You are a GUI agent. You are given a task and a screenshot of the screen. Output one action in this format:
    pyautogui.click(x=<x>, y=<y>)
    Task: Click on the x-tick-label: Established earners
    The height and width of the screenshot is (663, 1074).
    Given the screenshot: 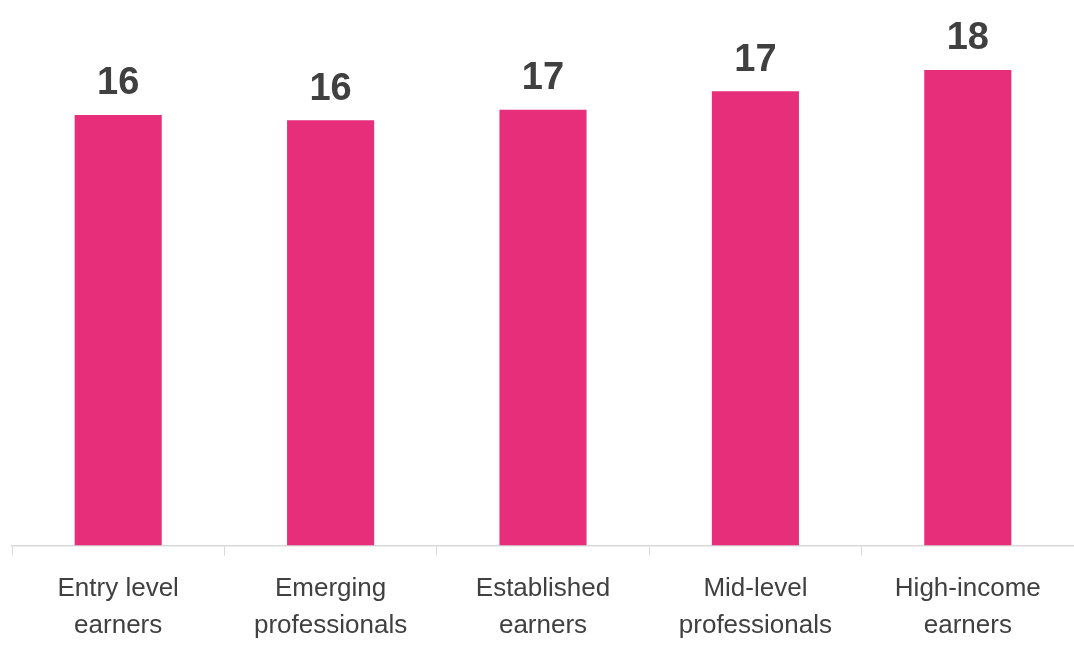 What is the action you would take?
    pyautogui.click(x=543, y=605)
    